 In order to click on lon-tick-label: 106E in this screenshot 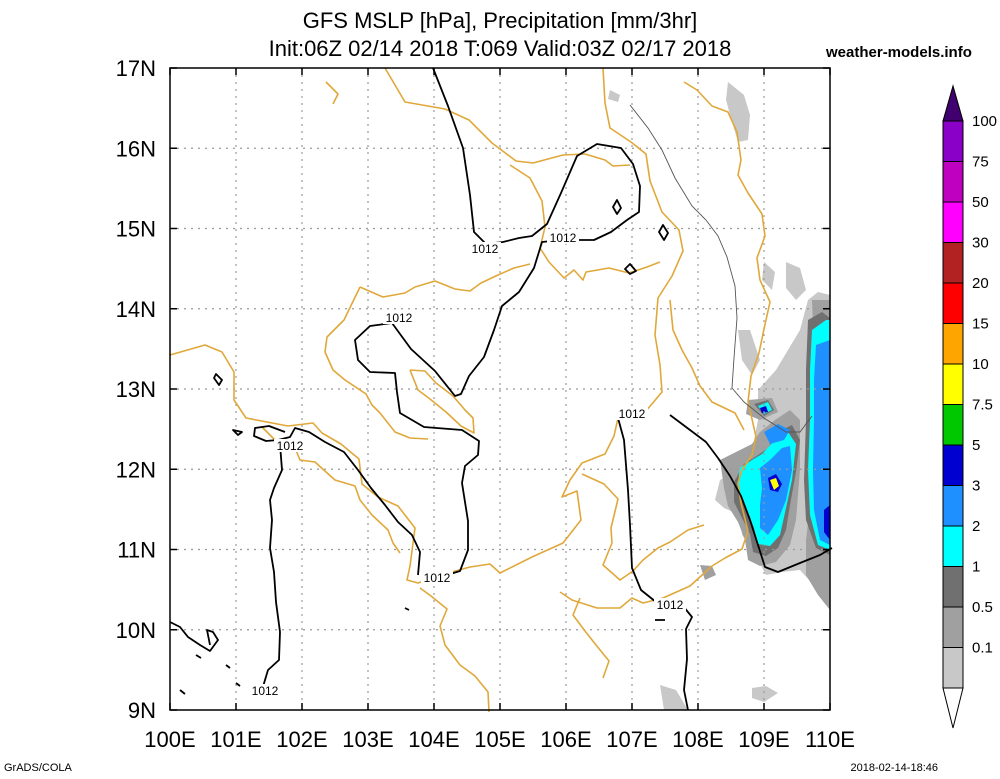, I will do `click(565, 739)`.